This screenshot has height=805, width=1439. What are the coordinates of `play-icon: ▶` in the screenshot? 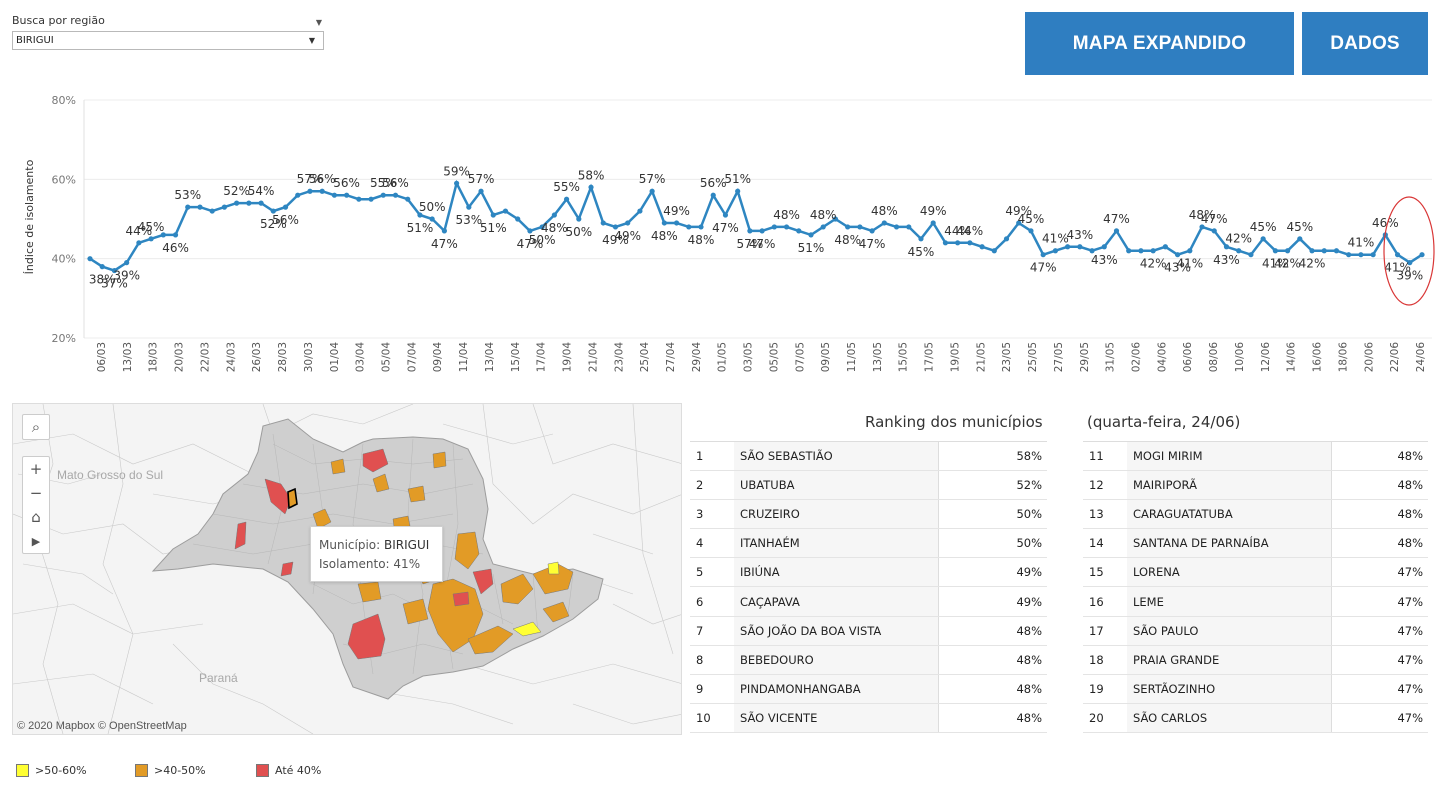 It's located at (36, 541).